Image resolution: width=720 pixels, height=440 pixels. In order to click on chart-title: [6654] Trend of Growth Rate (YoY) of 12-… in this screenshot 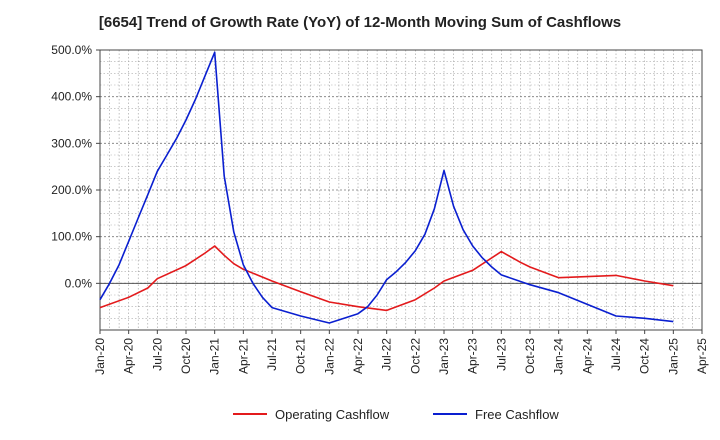, I will do `click(360, 22)`.